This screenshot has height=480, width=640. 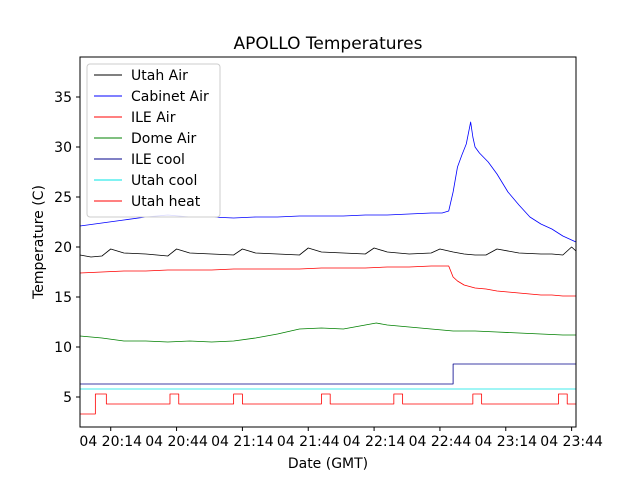 What do you see at coordinates (571, 442) in the screenshot?
I see `x-tick-label: 04 23:44` at bounding box center [571, 442].